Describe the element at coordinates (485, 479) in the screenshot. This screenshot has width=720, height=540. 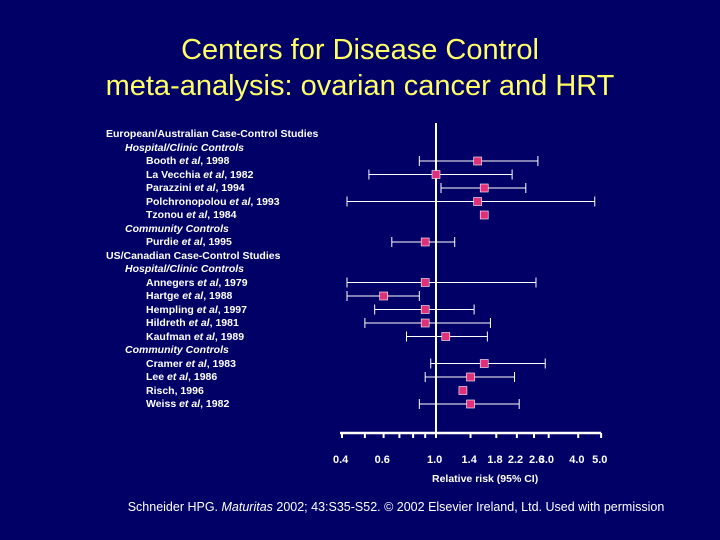
I see `x-axis-label: Relative risk (95% CI)` at that location.